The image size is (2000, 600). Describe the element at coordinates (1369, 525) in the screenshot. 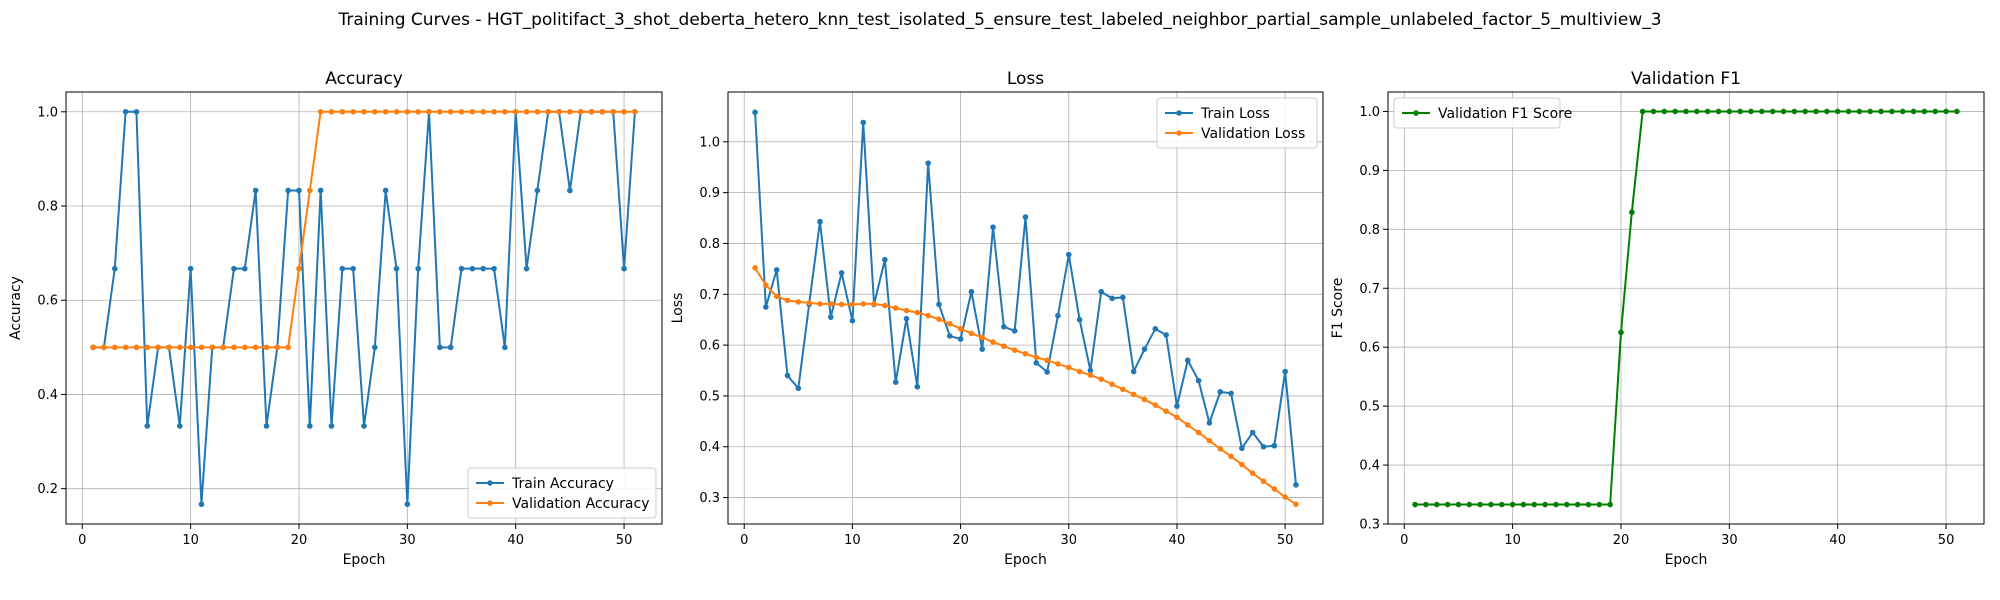

I see `y-tick-label: 0.3` at that location.